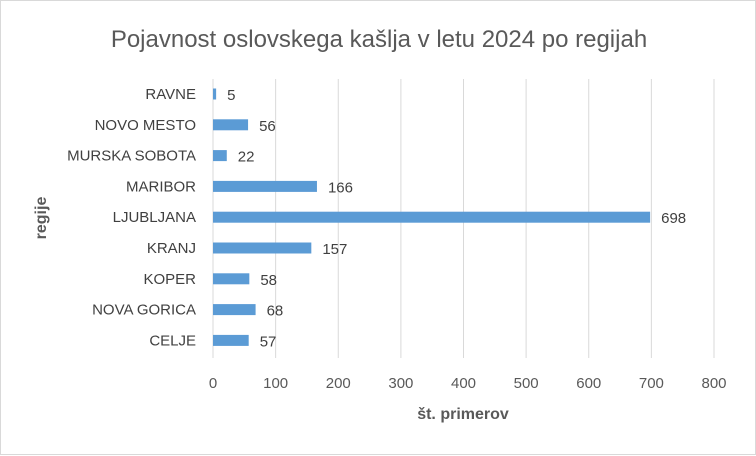 The width and height of the screenshot is (756, 456). Describe the element at coordinates (213, 383) in the screenshot. I see `x-tick-label: 0` at that location.